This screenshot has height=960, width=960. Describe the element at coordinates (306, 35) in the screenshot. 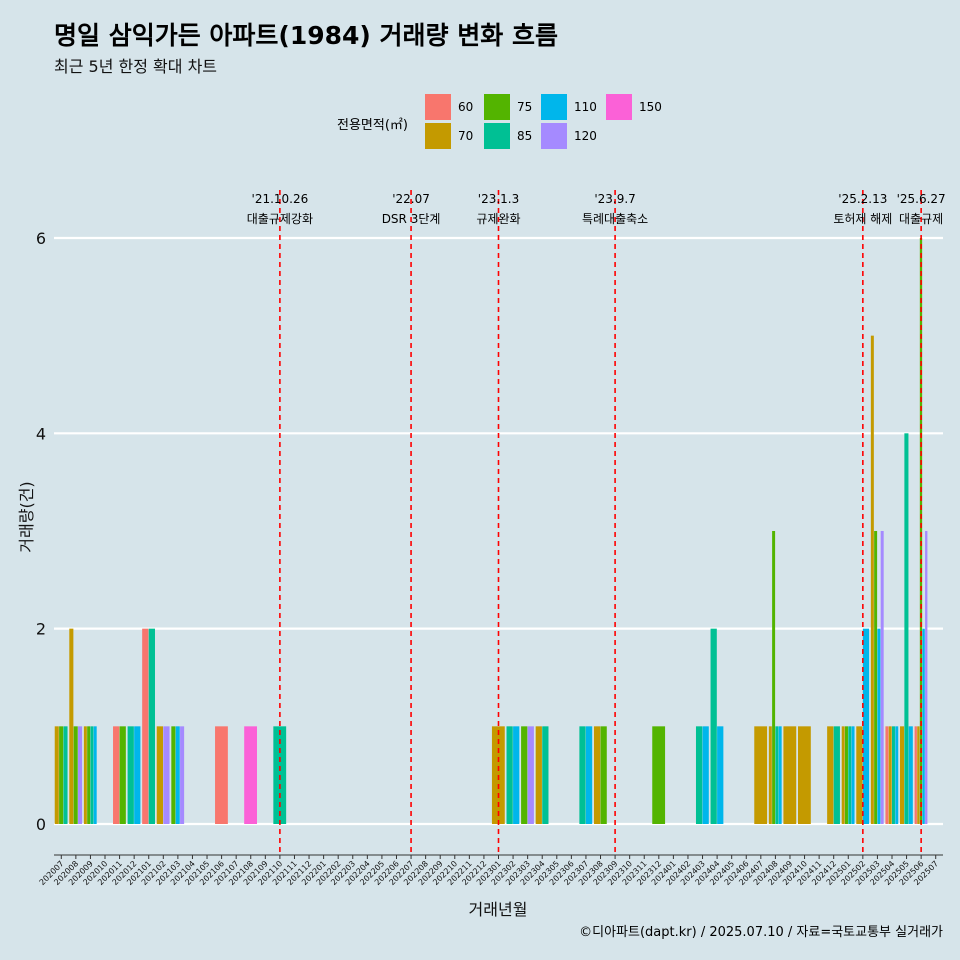

I see `chart-title: 명일 삼익가든 아파트(1984) 거래량 변화 흐름` at that location.